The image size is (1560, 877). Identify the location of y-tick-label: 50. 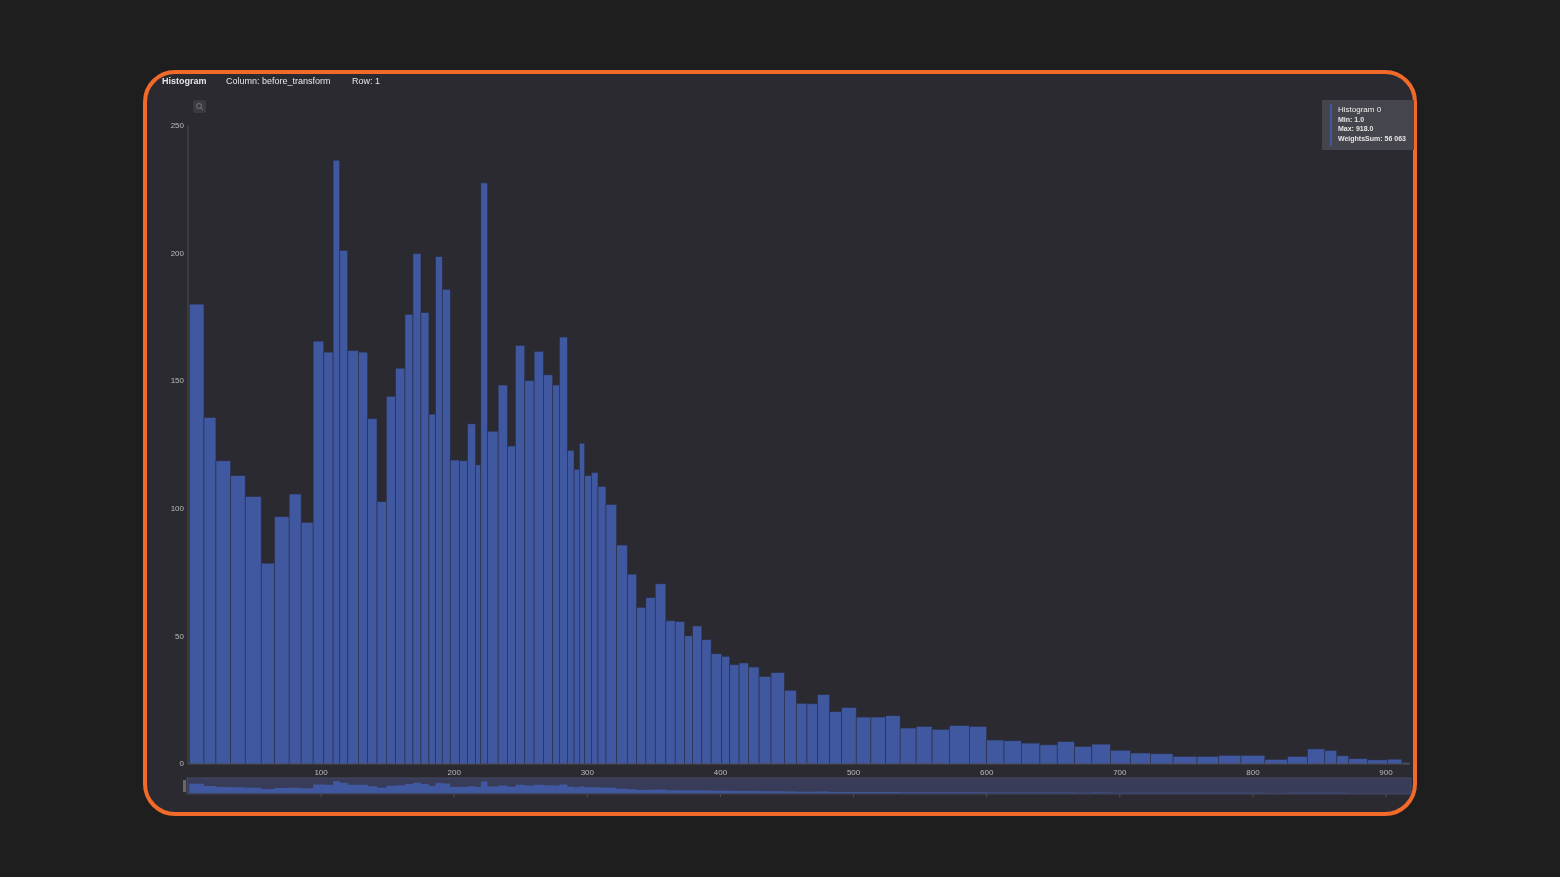
(180, 636).